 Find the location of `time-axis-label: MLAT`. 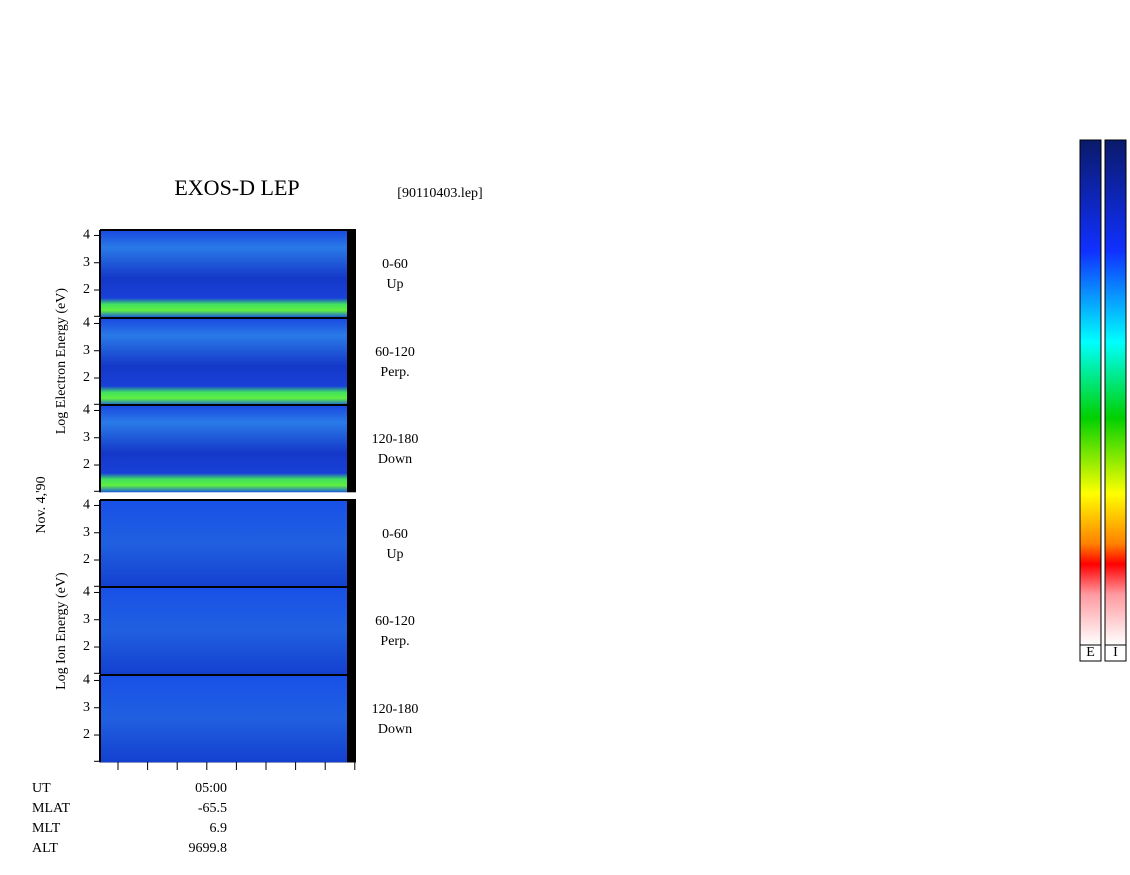

time-axis-label: MLAT is located at coordinates (51, 808).